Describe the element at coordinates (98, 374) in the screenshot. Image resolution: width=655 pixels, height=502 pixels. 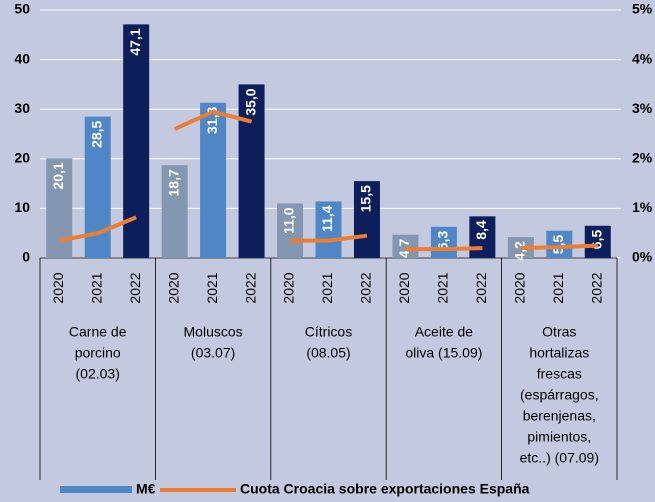
I see `group-label: (02.03)` at that location.